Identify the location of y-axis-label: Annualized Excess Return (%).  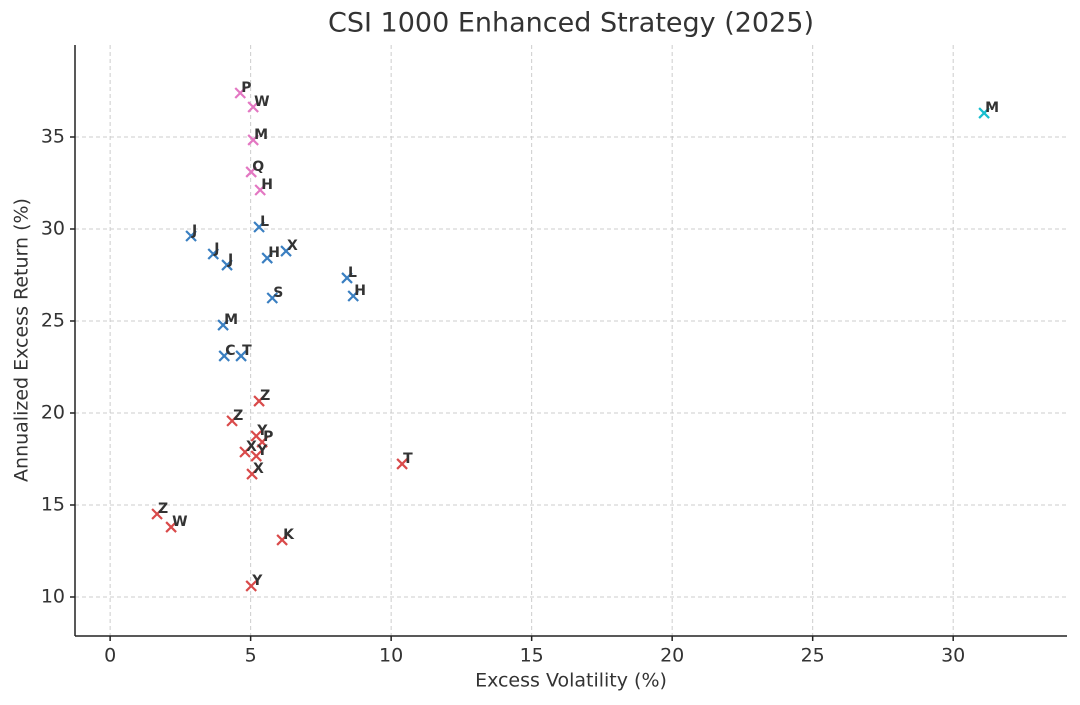
(22, 340).